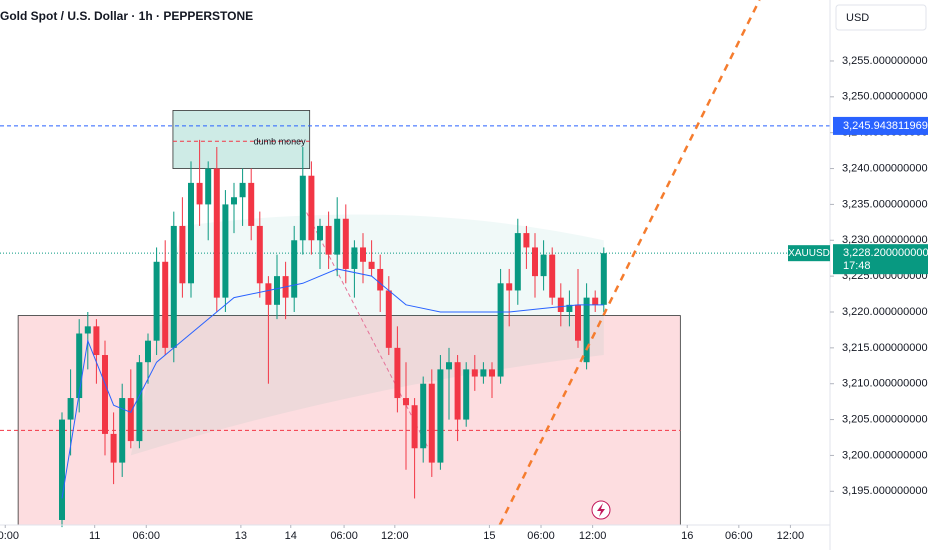  I want to click on symbol-tag, so click(809, 253).